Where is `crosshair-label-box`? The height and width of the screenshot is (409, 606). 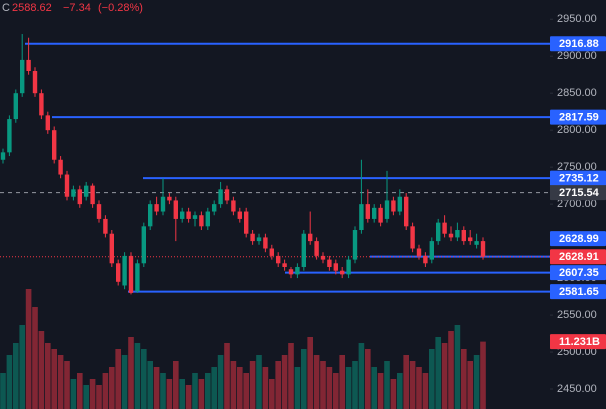 crosshair-label-box is located at coordinates (578, 193).